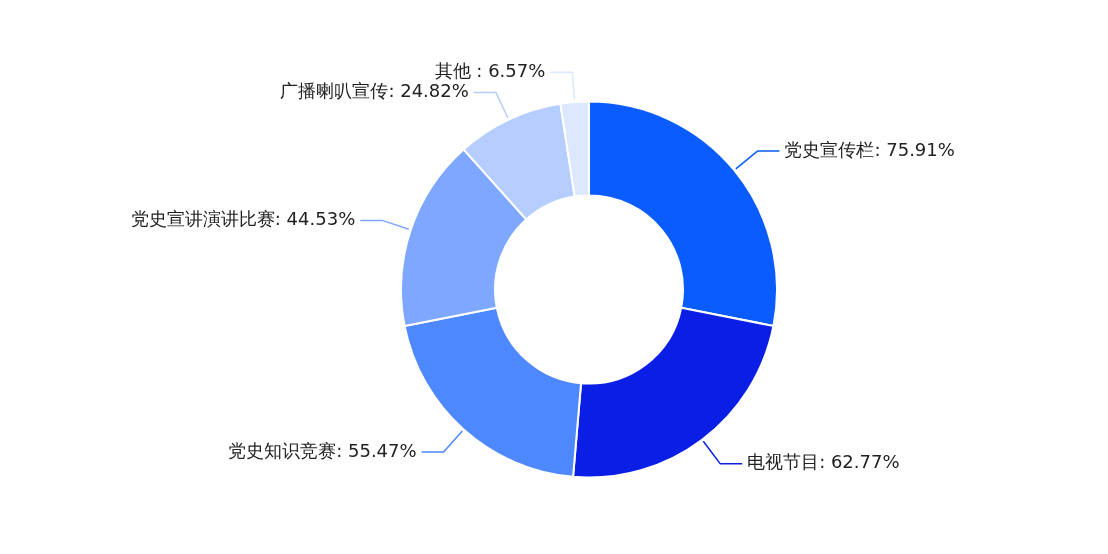 This screenshot has height=554, width=1108. What do you see at coordinates (374, 91) in the screenshot?
I see `slice-label: 广播喇叭宣传: 24.82%` at bounding box center [374, 91].